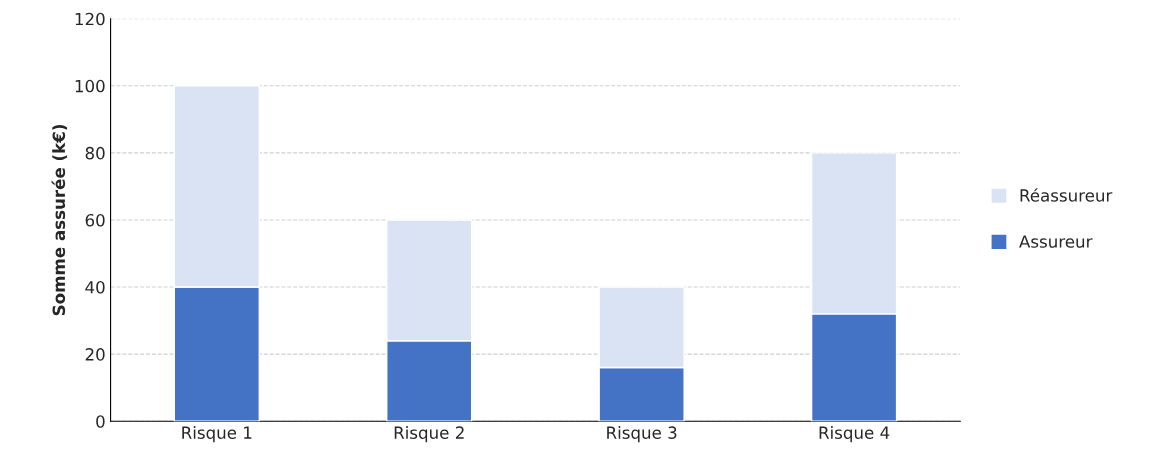 The image size is (1164, 468). I want to click on x-tick-label: Risque 4, so click(854, 434).